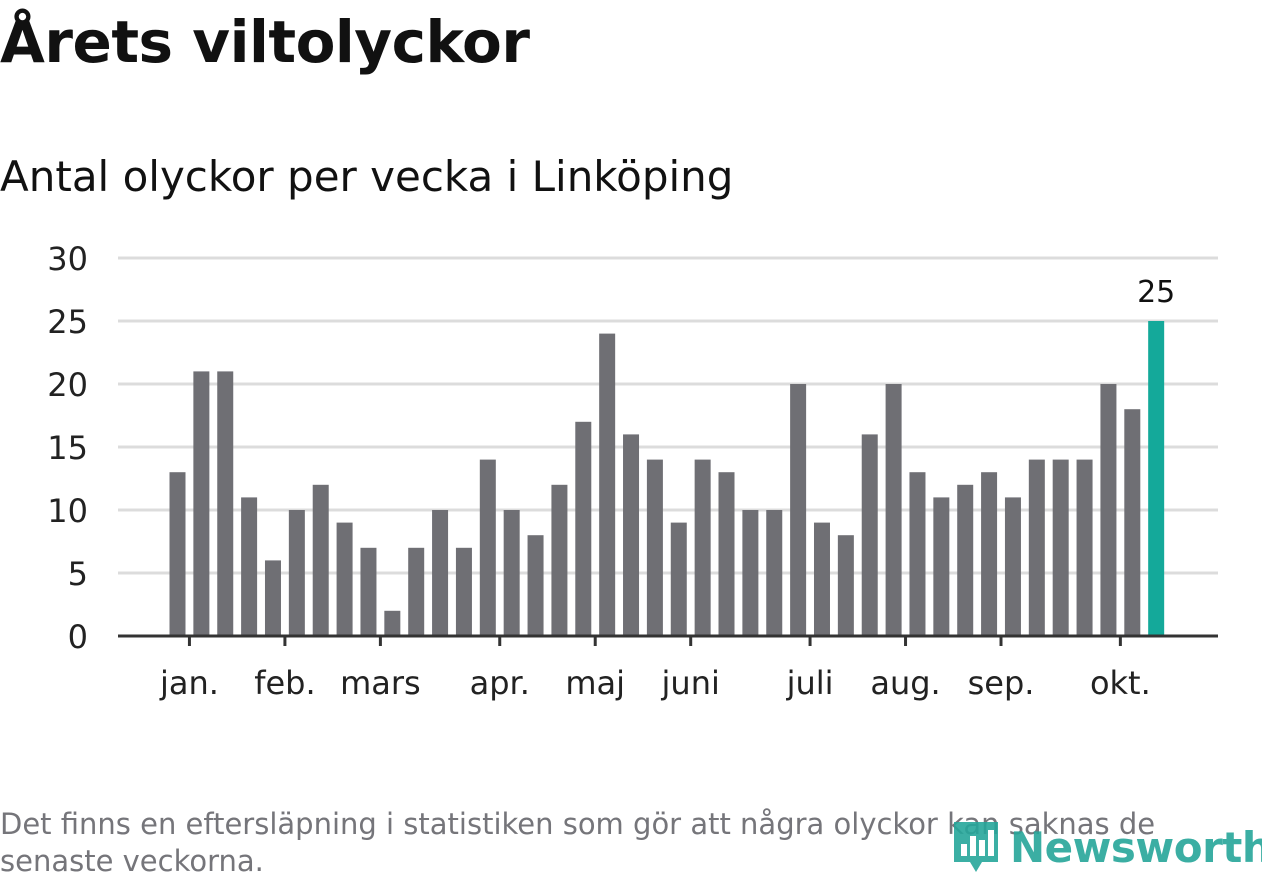 This screenshot has width=1262, height=880. Describe the element at coordinates (1120, 683) in the screenshot. I see `x-tick-label: okt.` at that location.